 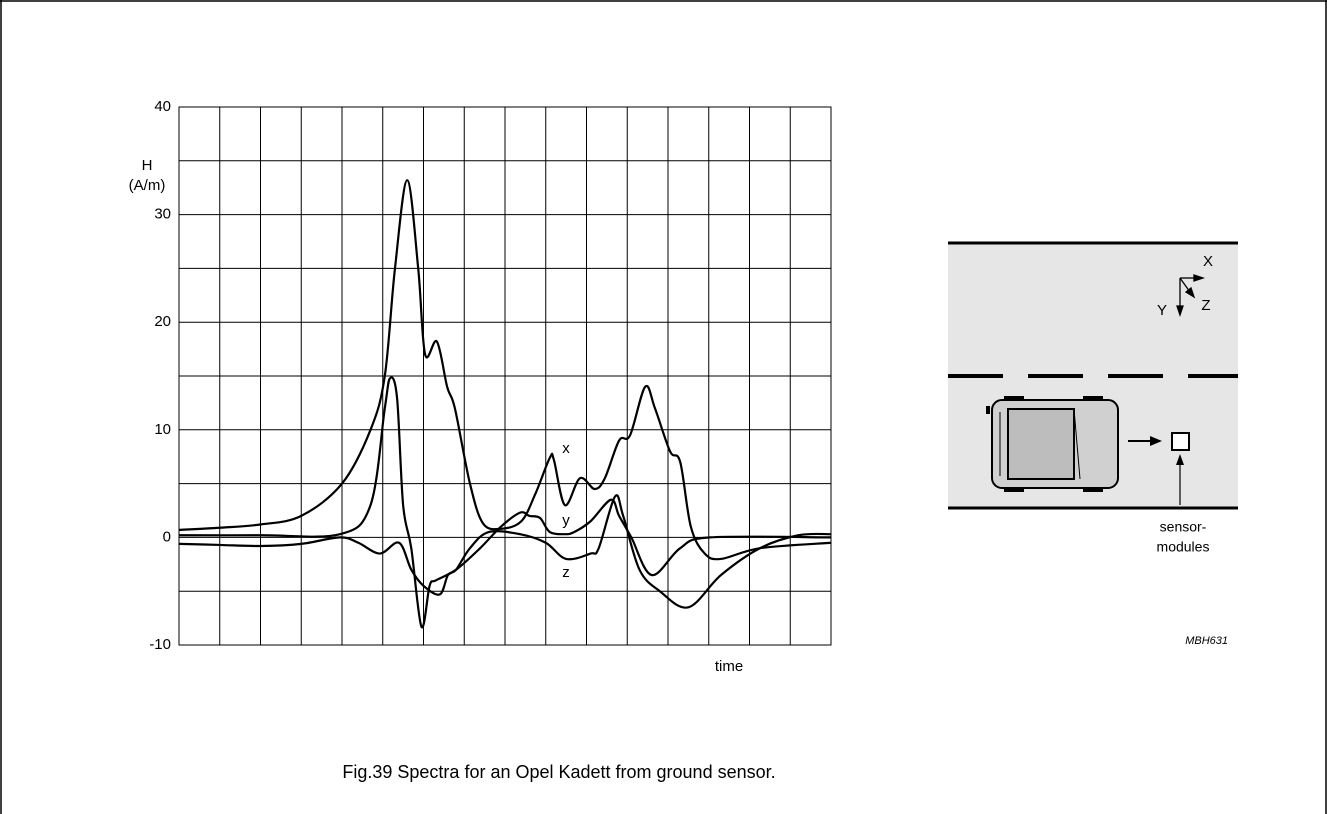 What do you see at coordinates (147, 165) in the screenshot?
I see `y-axis-label: H` at bounding box center [147, 165].